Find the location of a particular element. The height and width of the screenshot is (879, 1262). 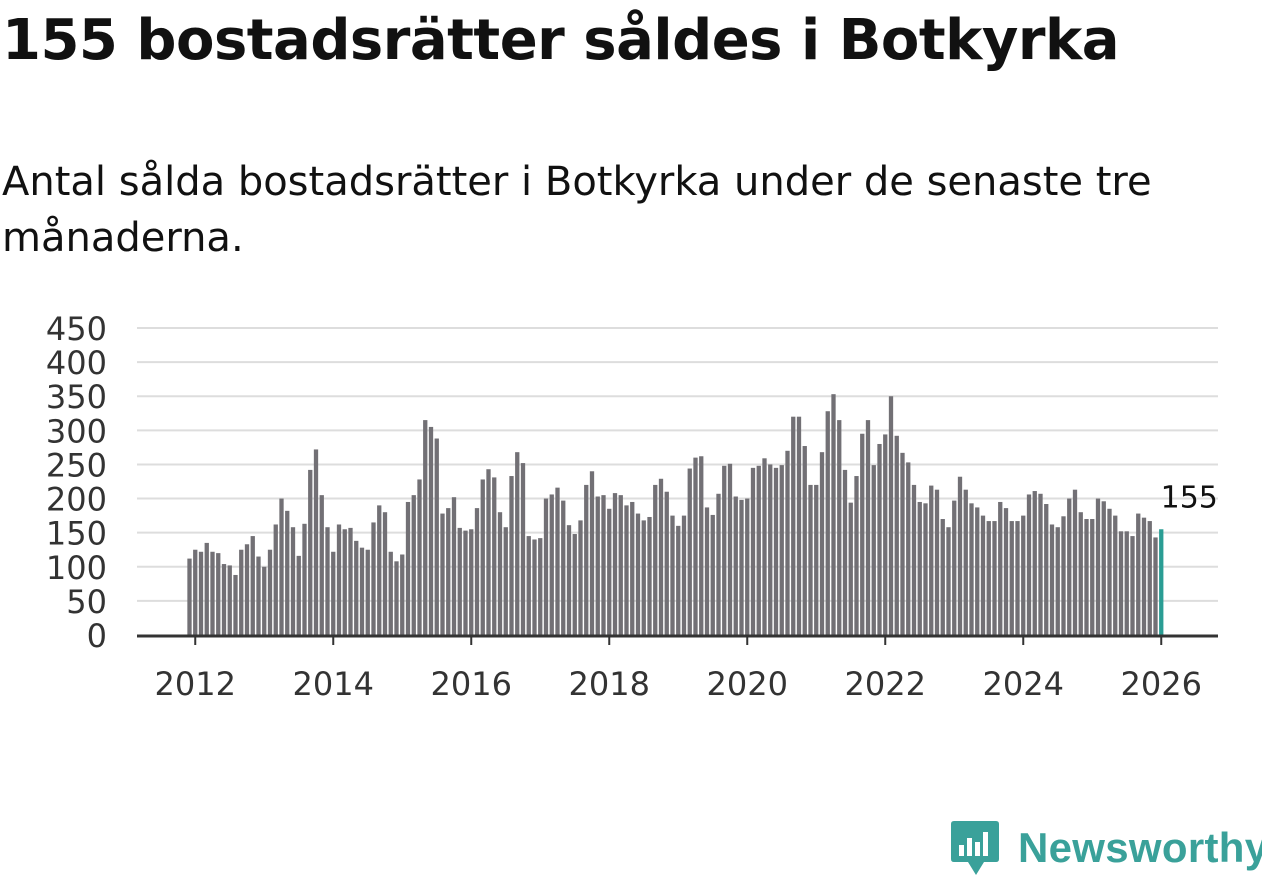

x-tick-label: 2018 is located at coordinates (609, 684).